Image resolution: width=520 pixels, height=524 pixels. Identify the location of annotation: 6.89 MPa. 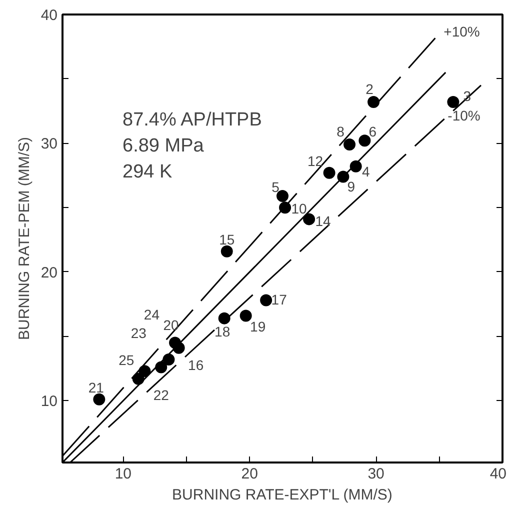
(163, 146).